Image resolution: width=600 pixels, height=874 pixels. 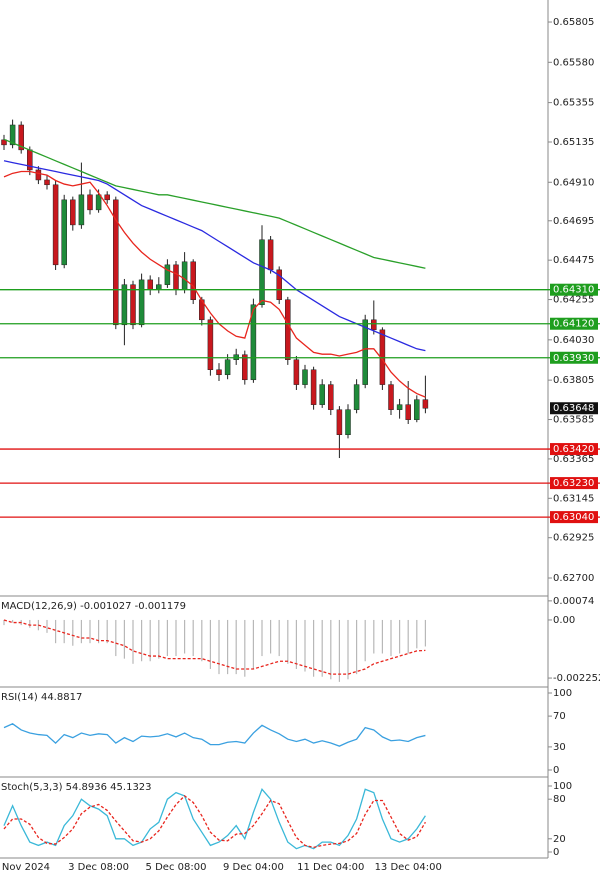 What do you see at coordinates (76, 787) in the screenshot?
I see `indicator-title: Stoch(5,3,3) 54.8936 45.1323` at bounding box center [76, 787].